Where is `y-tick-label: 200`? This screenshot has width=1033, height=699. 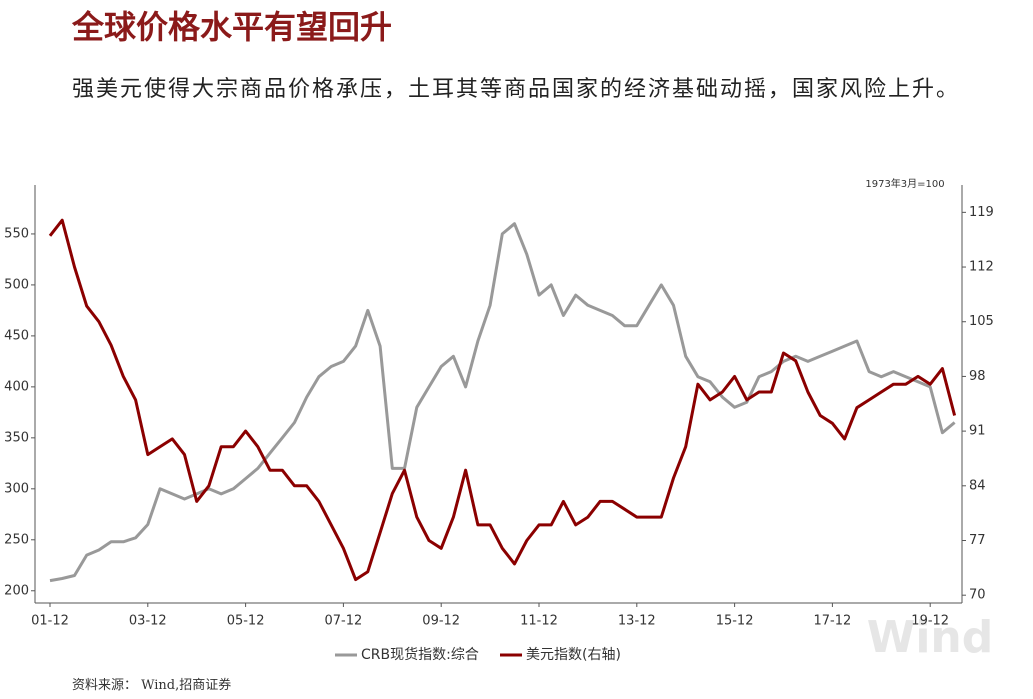
y-tick-label: 200 is located at coordinates (16, 590).